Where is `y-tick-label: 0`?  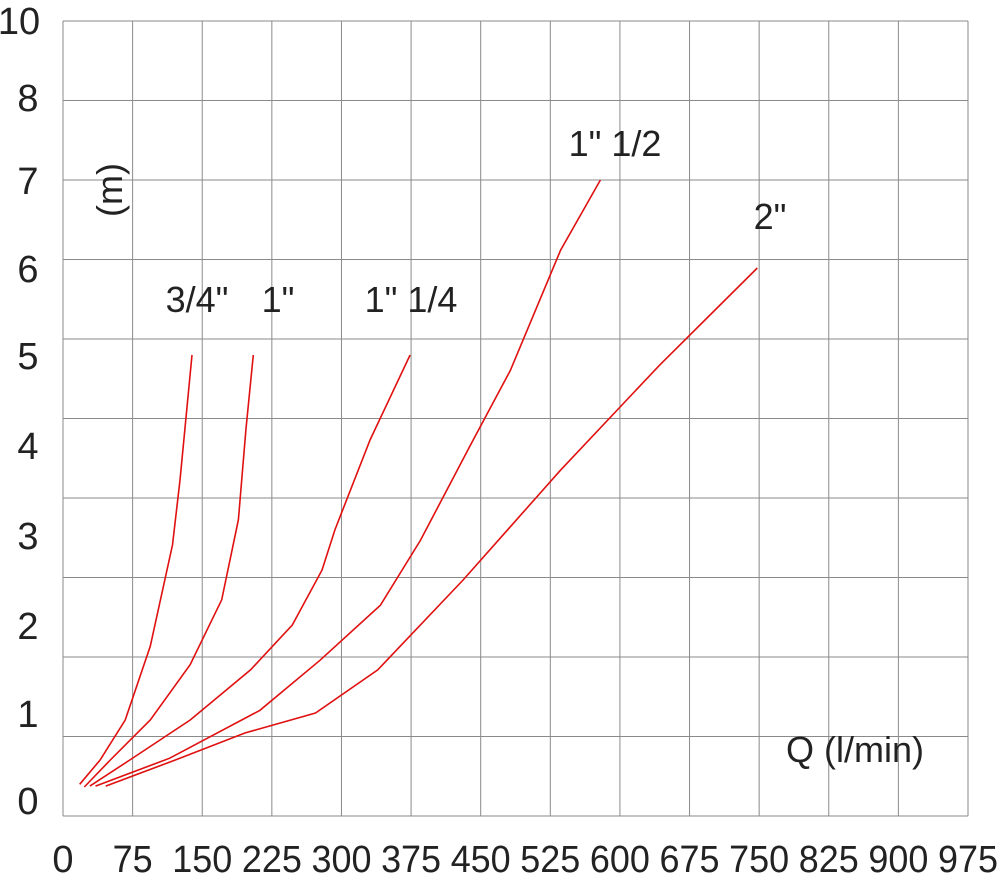
y-tick-label: 0 is located at coordinates (27, 802).